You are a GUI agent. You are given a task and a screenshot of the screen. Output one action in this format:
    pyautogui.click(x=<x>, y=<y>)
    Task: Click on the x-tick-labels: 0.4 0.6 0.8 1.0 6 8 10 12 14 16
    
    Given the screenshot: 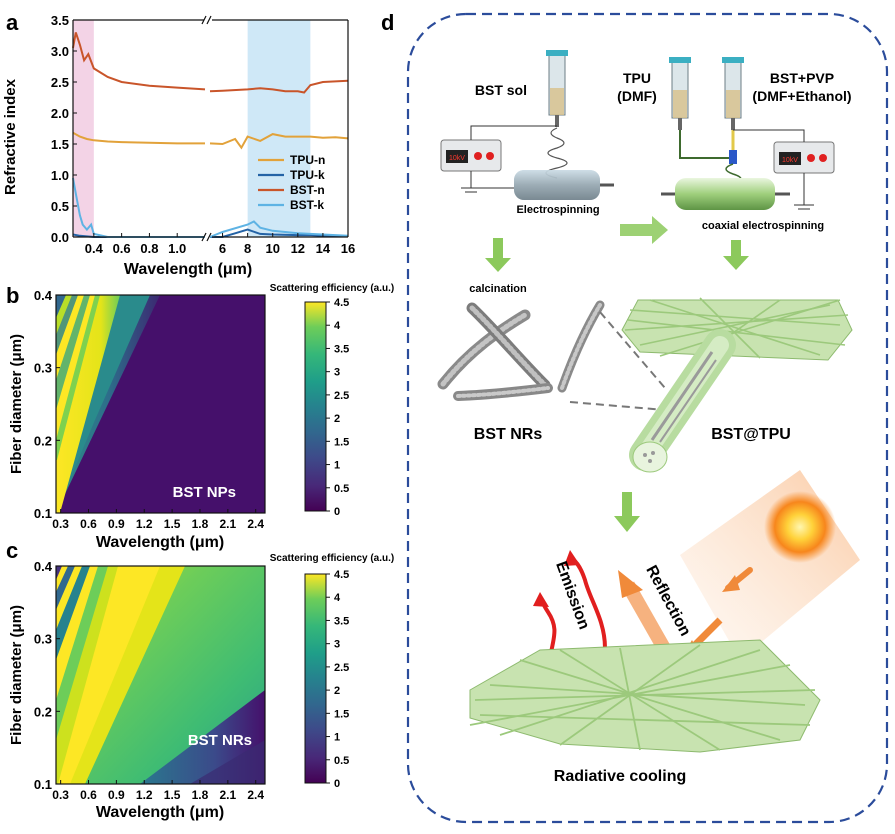 What is the action you would take?
    pyautogui.click(x=220, y=244)
    